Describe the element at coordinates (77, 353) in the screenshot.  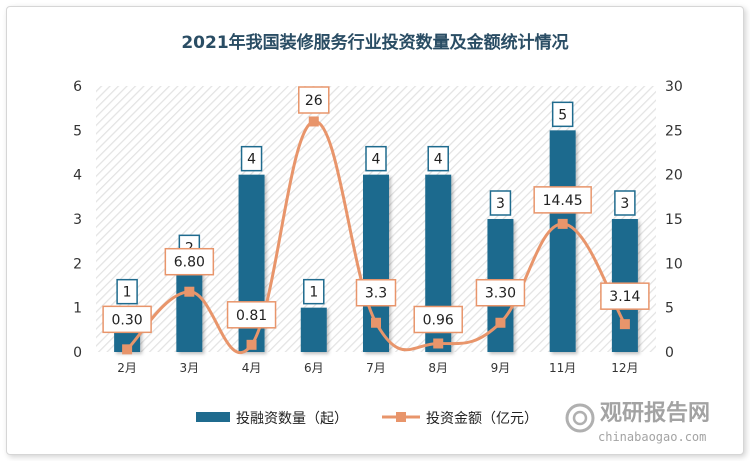
I see `left-tick-label: 0` at that location.